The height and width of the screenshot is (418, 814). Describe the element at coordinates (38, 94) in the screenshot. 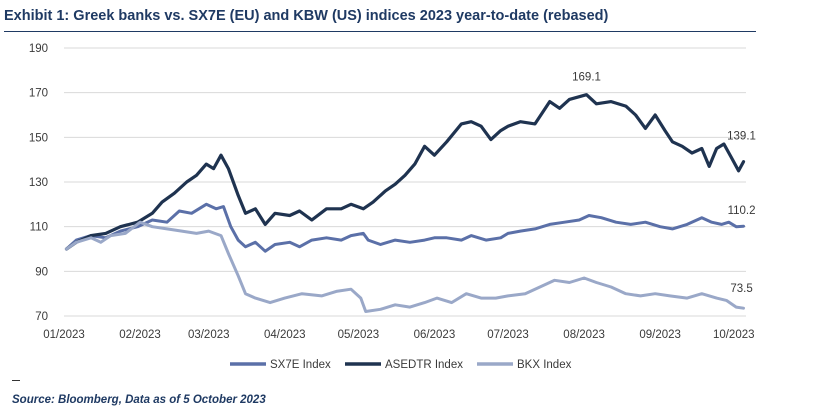

I see `y-tick-label: 170` at that location.